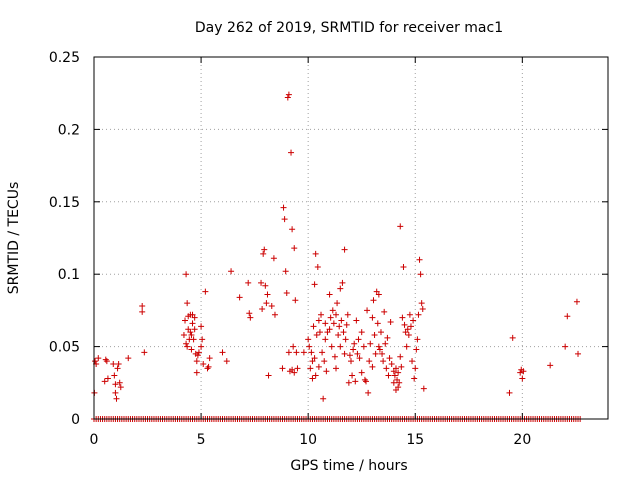 This screenshot has width=640, height=480. What do you see at coordinates (415, 440) in the screenshot?
I see `x-tick-label: 15` at bounding box center [415, 440].